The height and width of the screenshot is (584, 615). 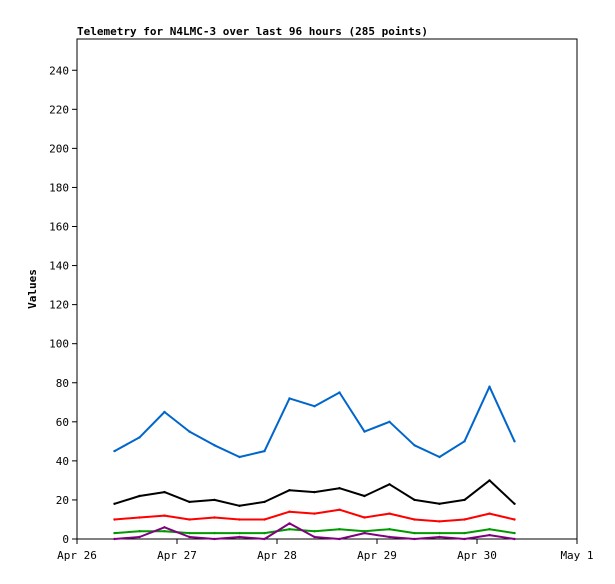 I want to click on y-tick-label: 80, so click(x=62, y=383).